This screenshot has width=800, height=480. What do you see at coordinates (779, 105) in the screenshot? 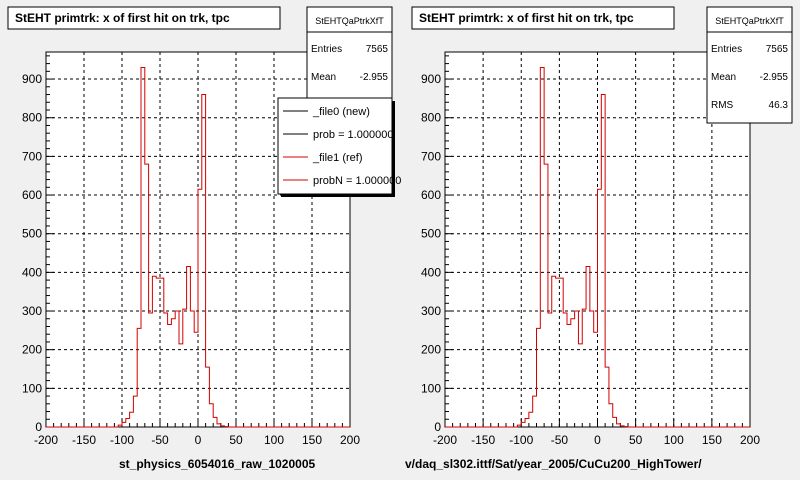
I see `stats-value: 46.3` at bounding box center [779, 105].